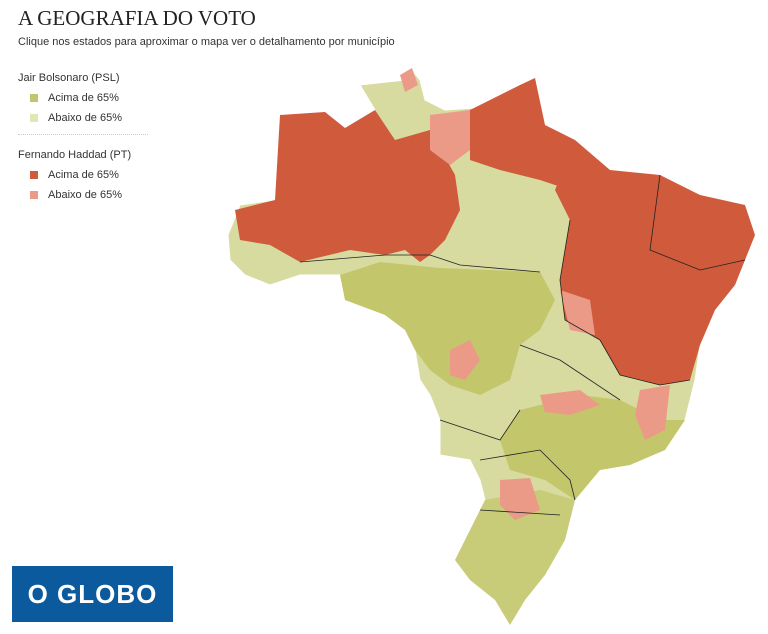 The width and height of the screenshot is (768, 634). What do you see at coordinates (92, 594) in the screenshot?
I see `logo: O GLOBO` at bounding box center [92, 594].